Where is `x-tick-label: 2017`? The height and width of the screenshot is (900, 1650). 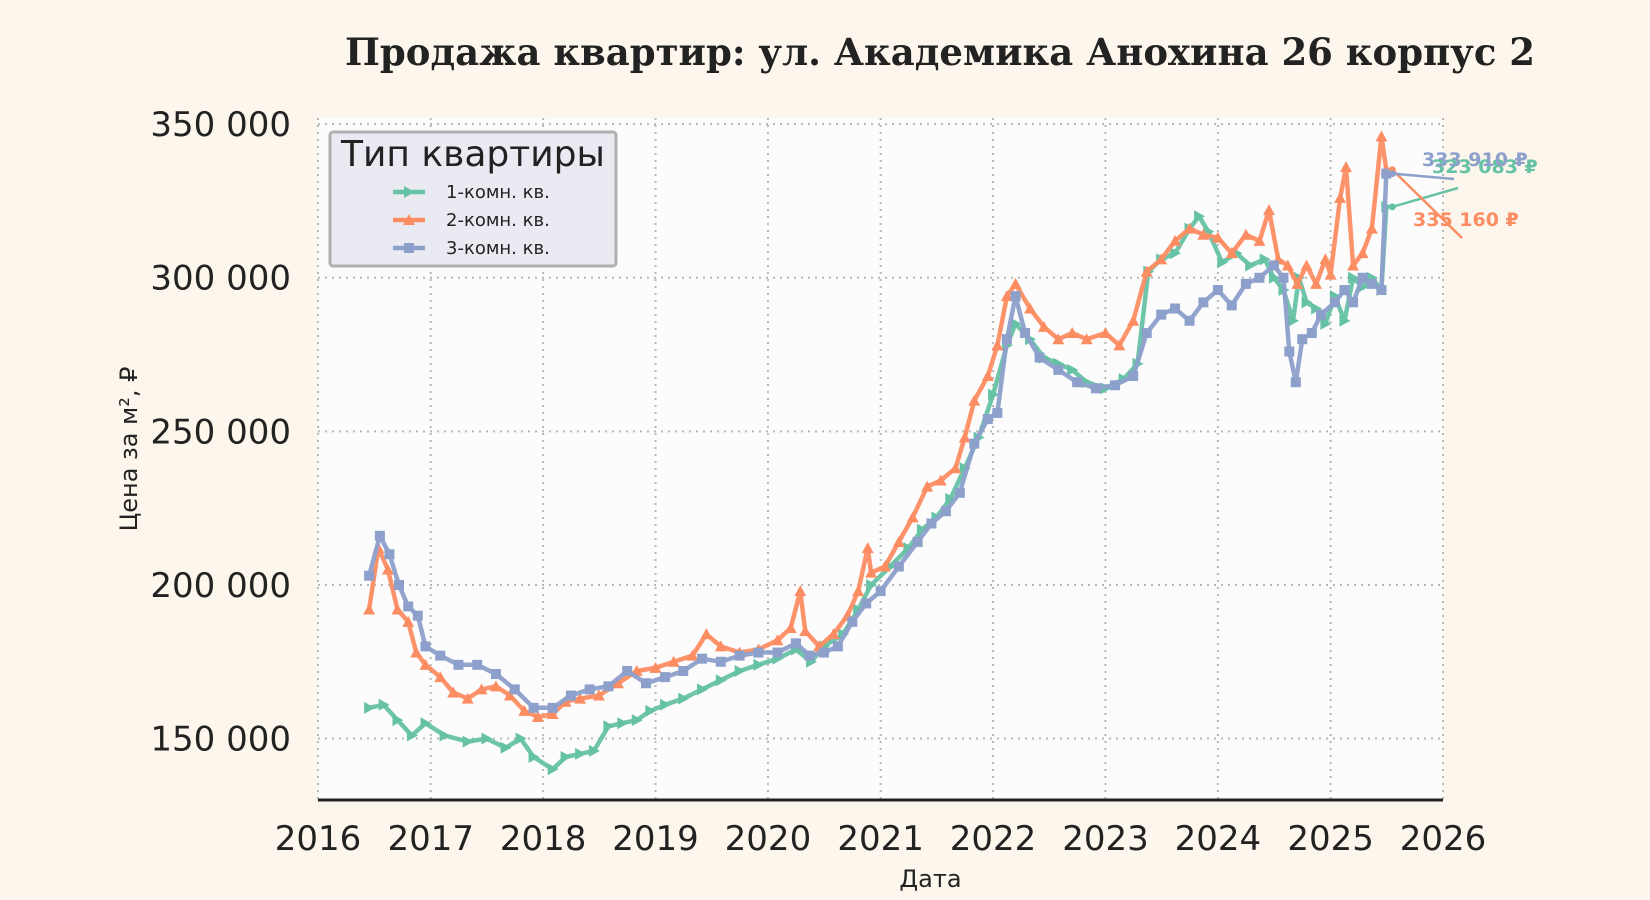 x-tick-label: 2017 is located at coordinates (430, 839).